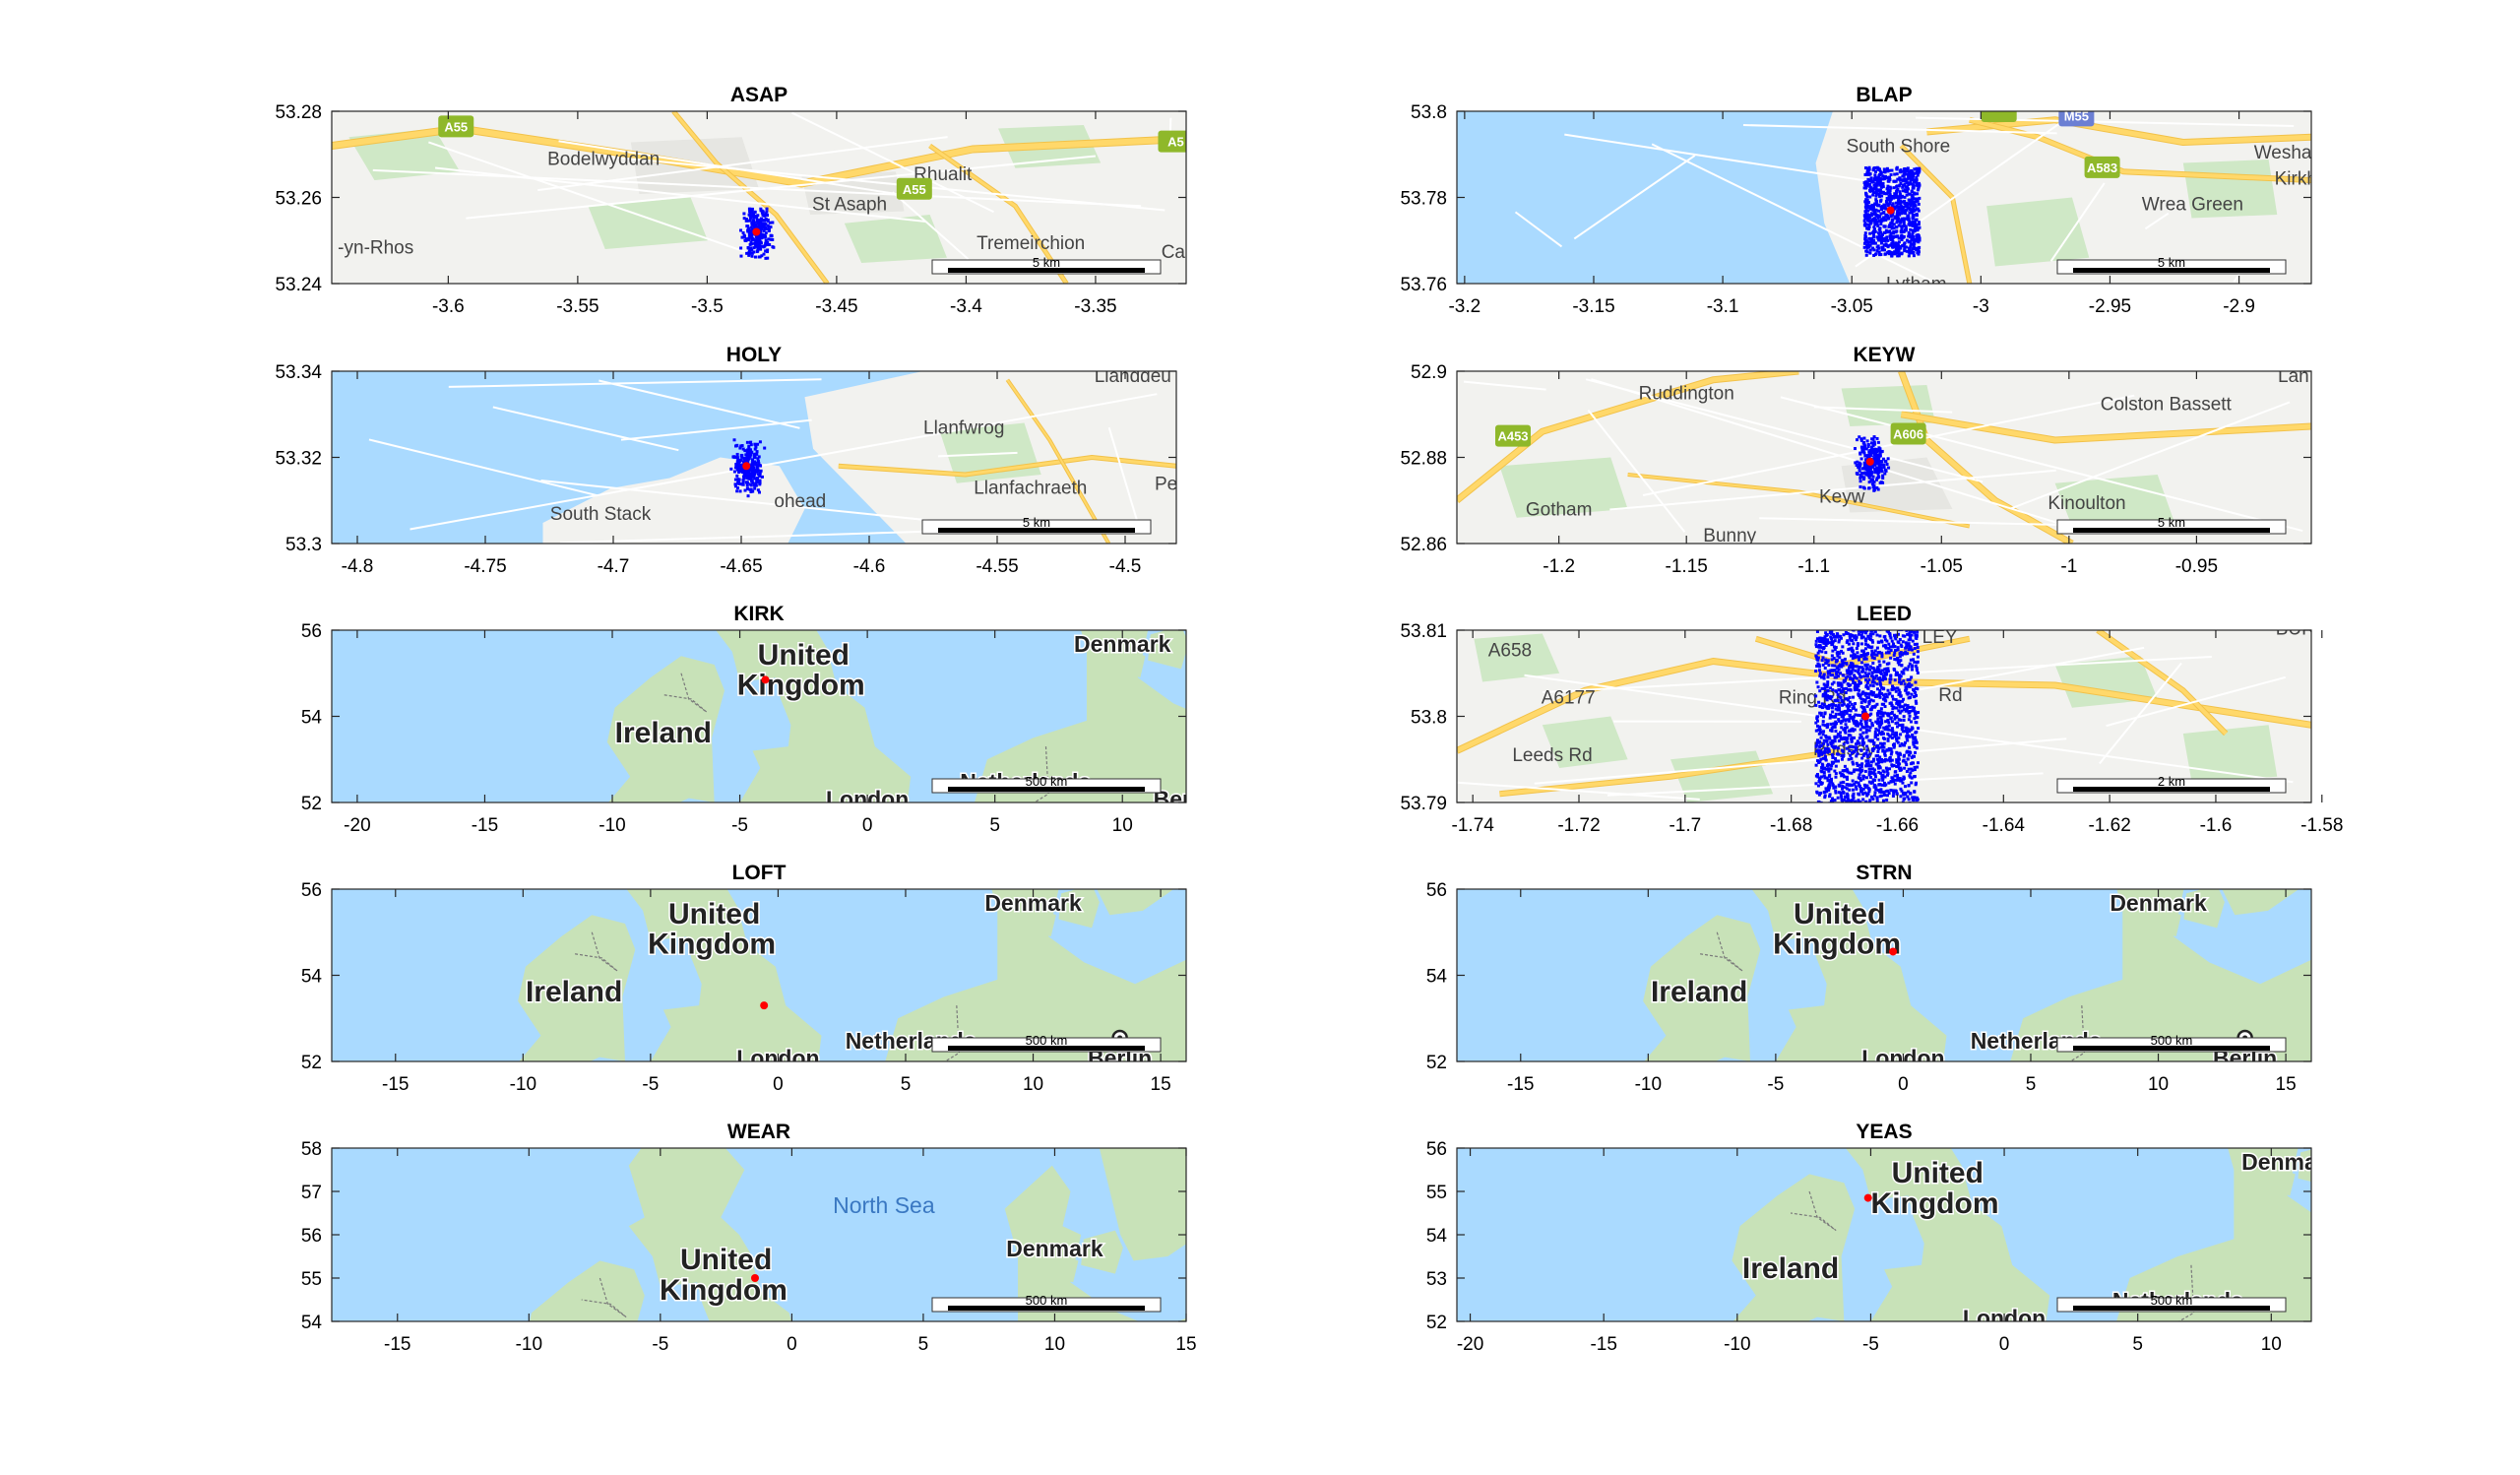  Describe the element at coordinates (998, 214) in the screenshot. I see `road` at that location.